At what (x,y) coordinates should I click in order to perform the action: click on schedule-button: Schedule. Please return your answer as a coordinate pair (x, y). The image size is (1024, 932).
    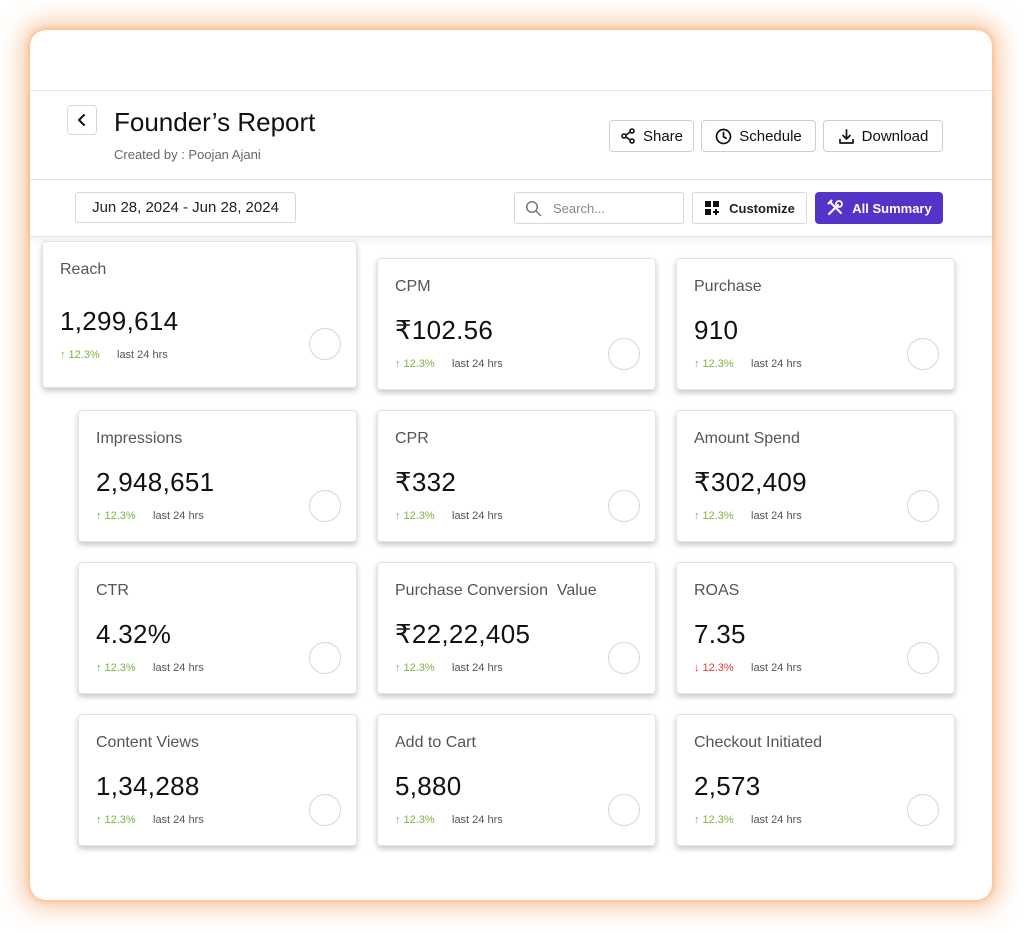
    Looking at the image, I should click on (758, 136).